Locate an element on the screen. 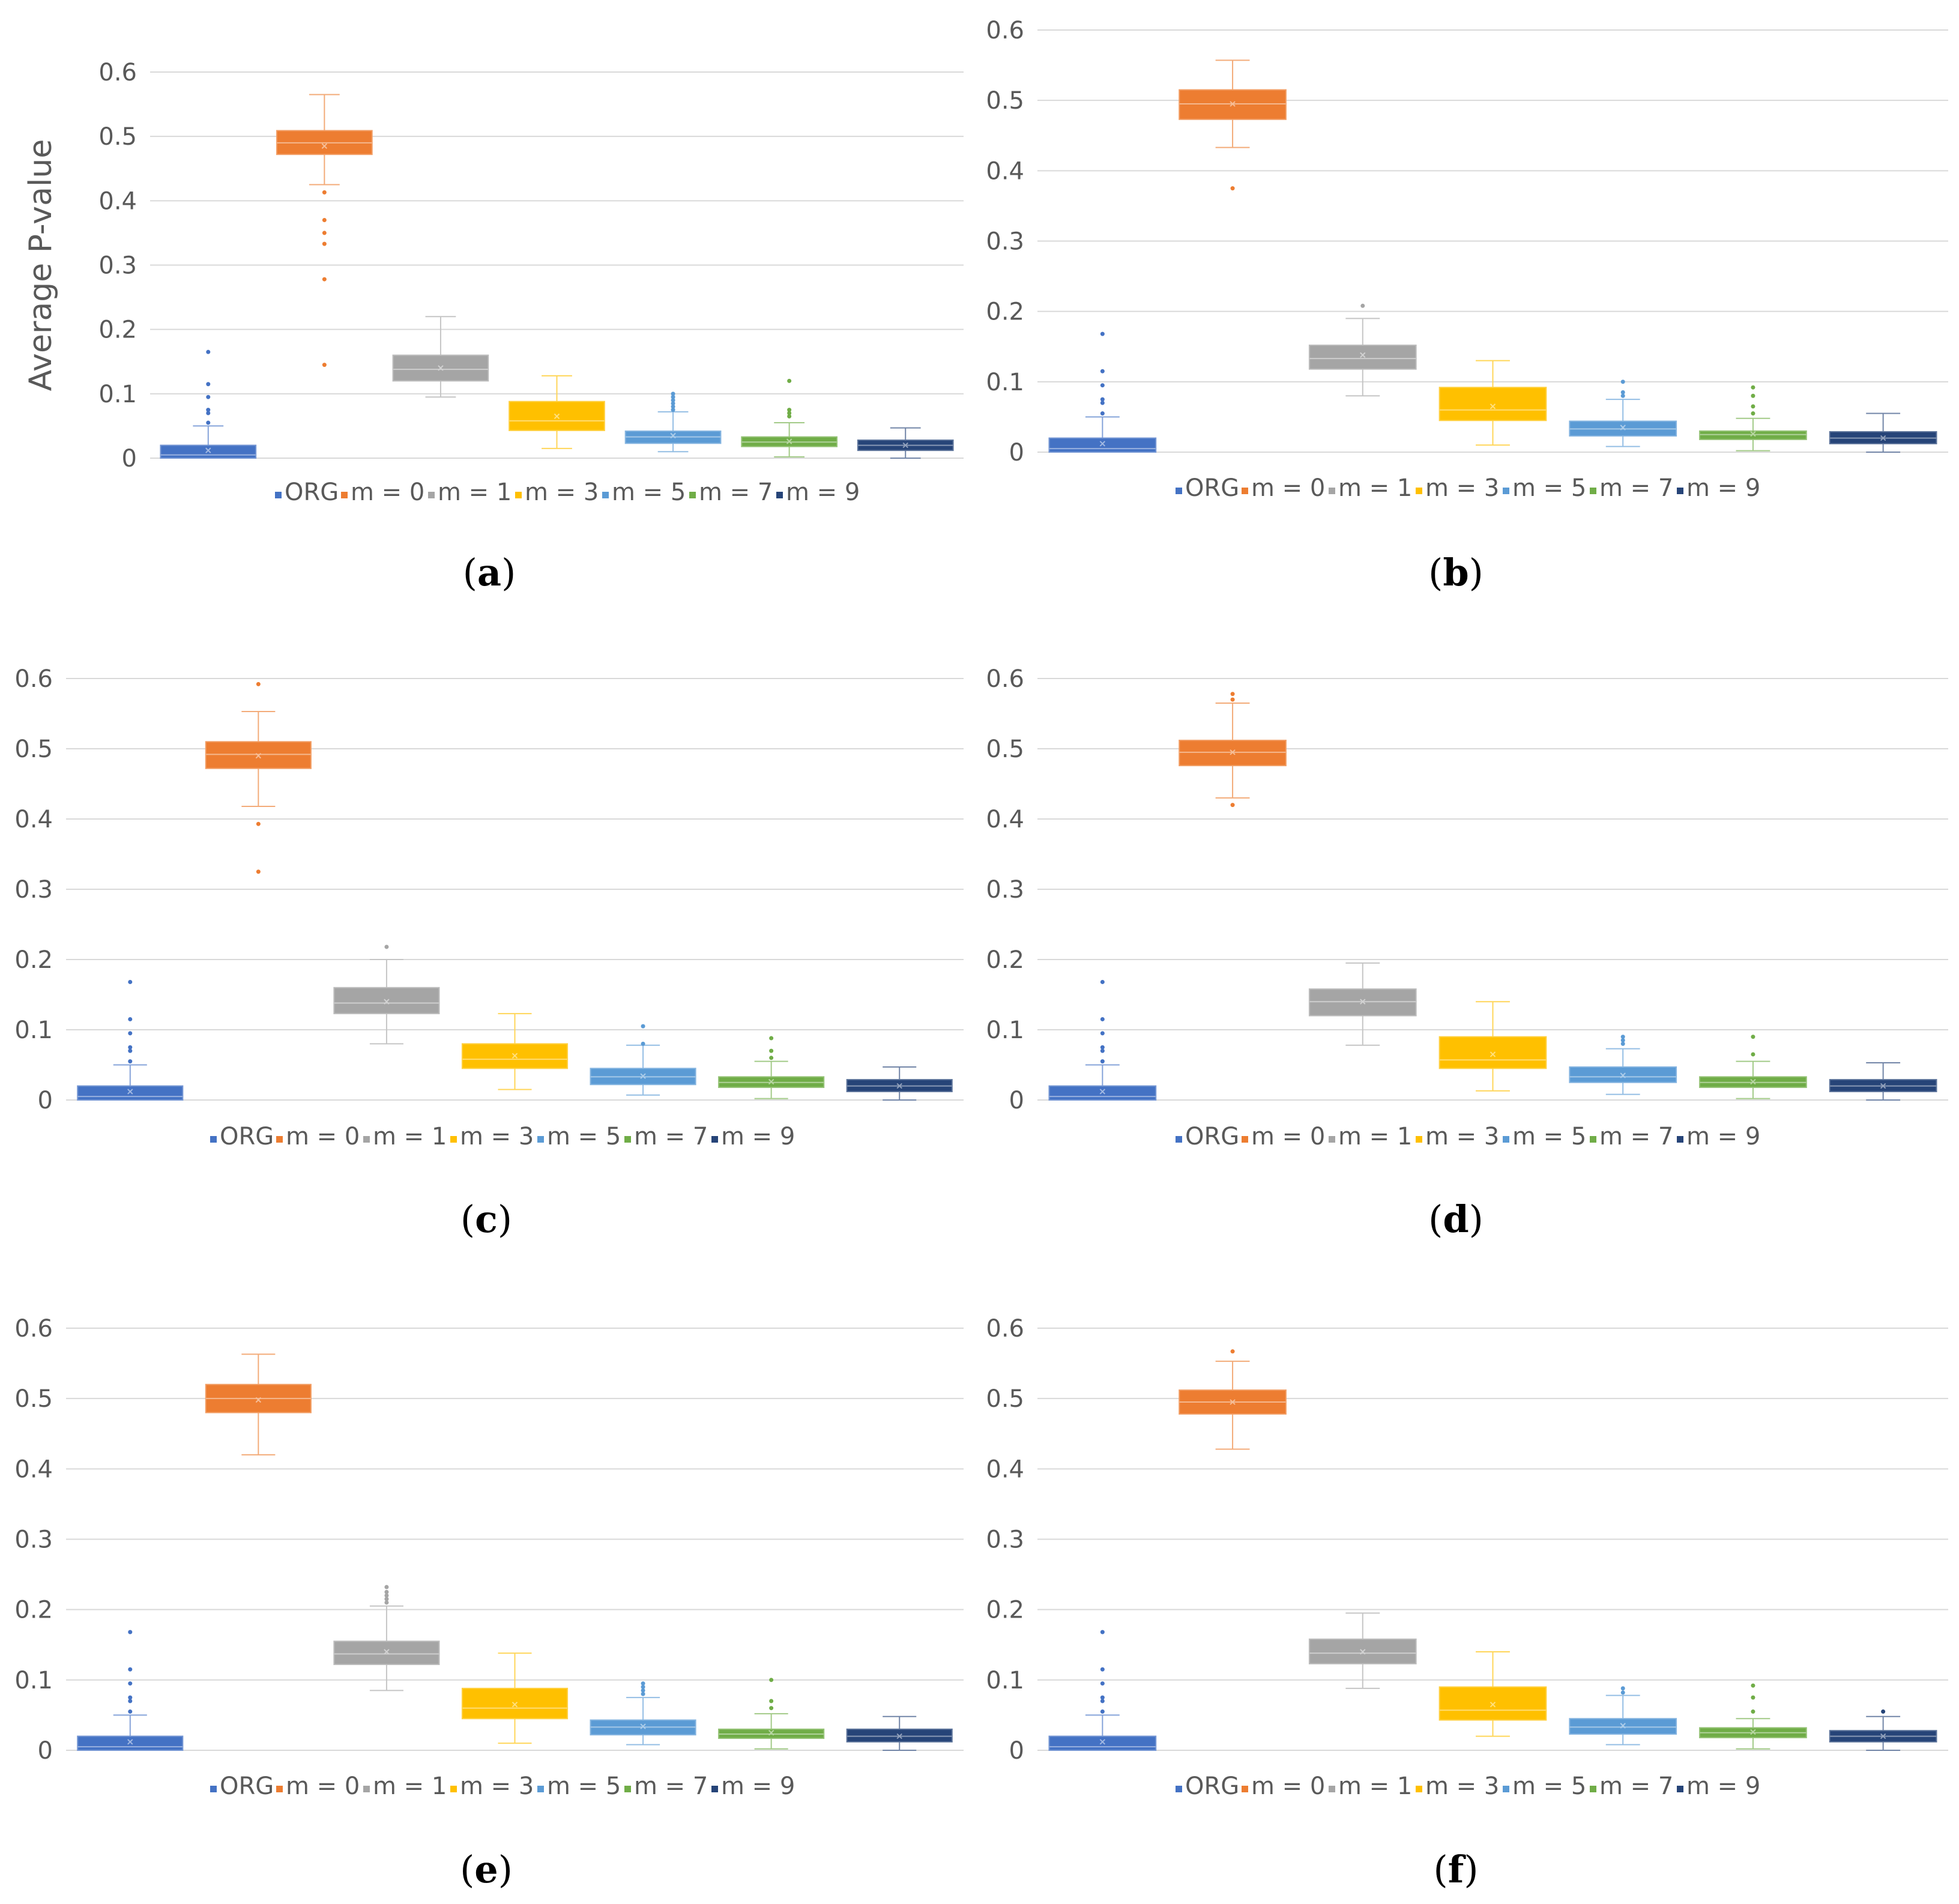 Image resolution: width=1959 pixels, height=1904 pixels. legend-label: m = 7 is located at coordinates (671, 1136).